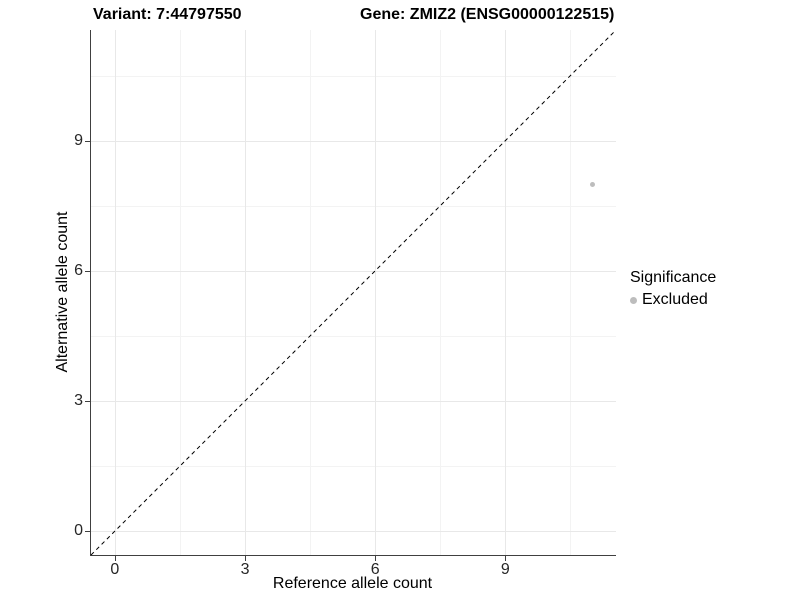 The height and width of the screenshot is (600, 800). I want to click on y-tick-label: 3, so click(78, 400).